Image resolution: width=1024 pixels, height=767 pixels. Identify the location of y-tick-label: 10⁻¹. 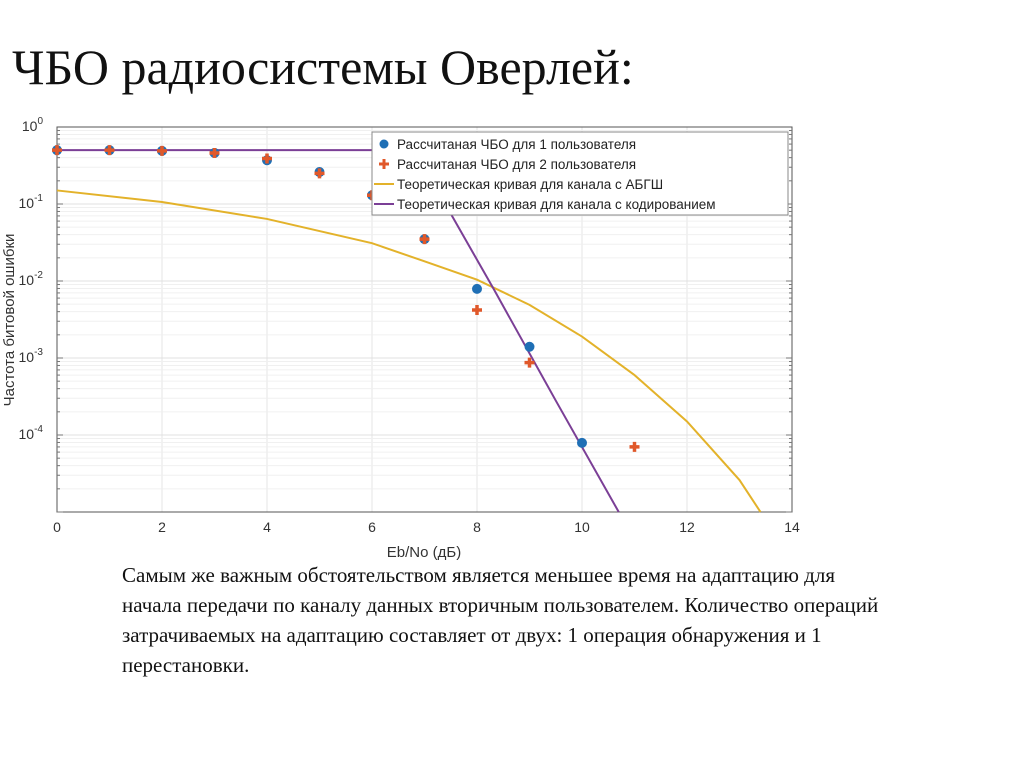
(31, 202).